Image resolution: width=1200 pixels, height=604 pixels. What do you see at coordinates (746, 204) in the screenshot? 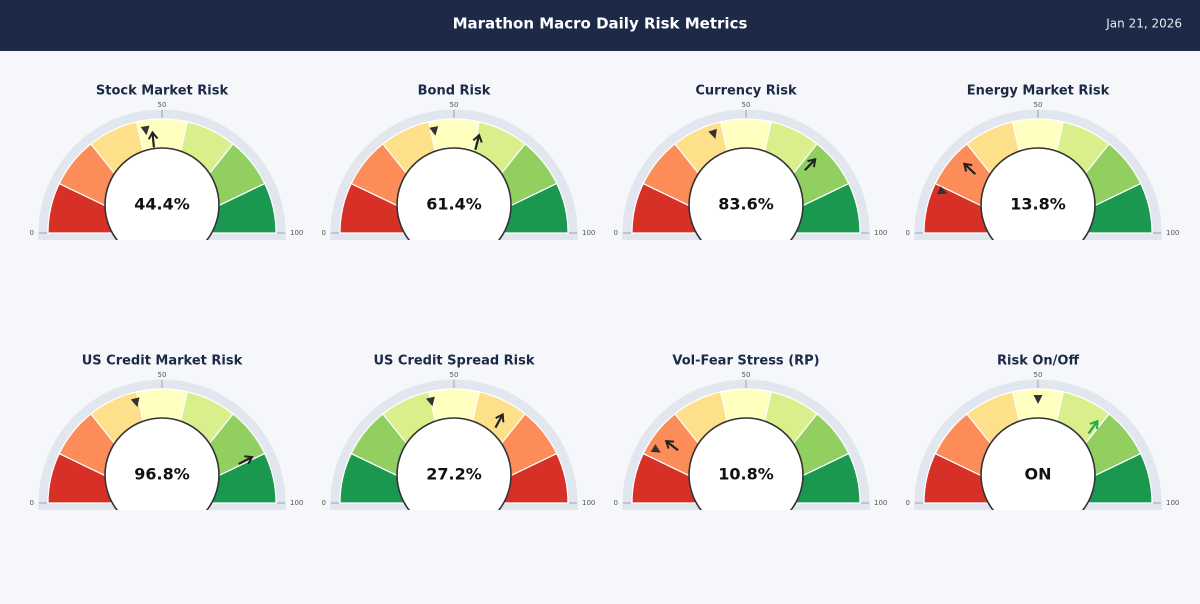
I see `gauge-value: 83.6%` at bounding box center [746, 204].